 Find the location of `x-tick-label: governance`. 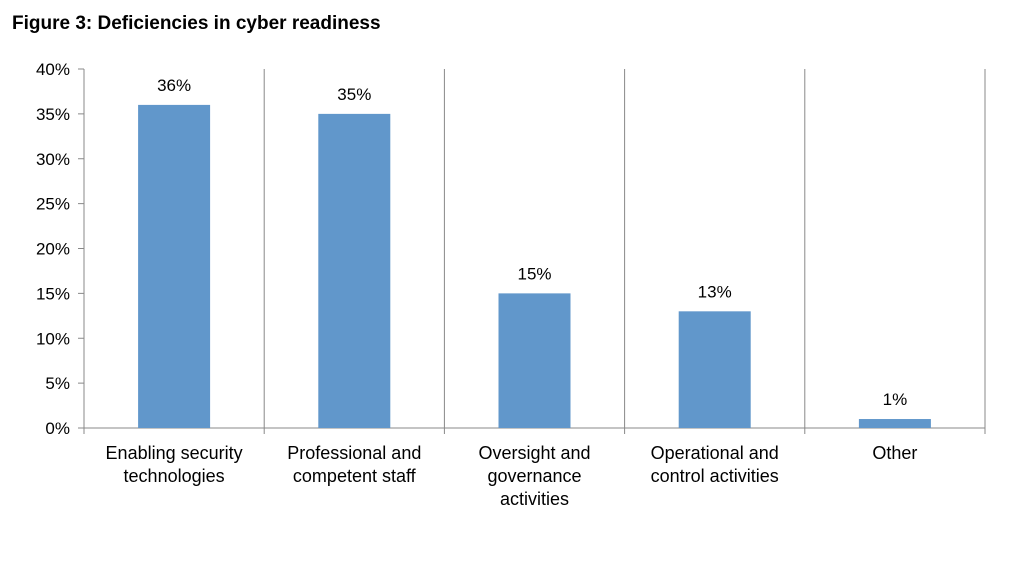

x-tick-label: governance is located at coordinates (534, 476).